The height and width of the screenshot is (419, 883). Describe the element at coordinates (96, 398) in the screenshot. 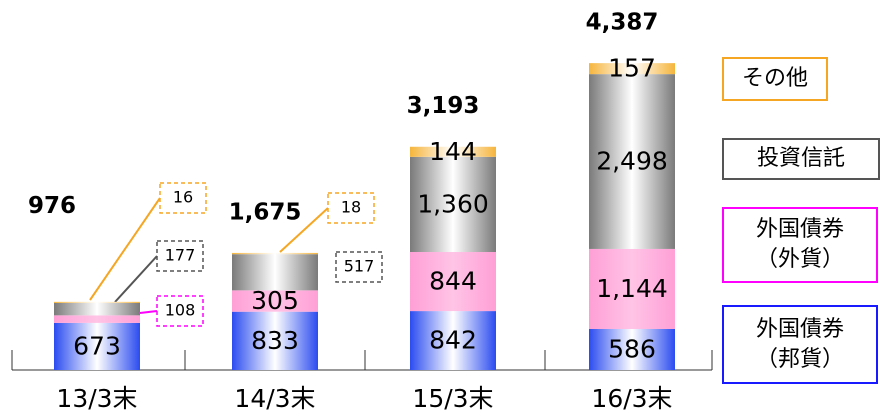

I see `x-tick-label: 13/3末` at that location.